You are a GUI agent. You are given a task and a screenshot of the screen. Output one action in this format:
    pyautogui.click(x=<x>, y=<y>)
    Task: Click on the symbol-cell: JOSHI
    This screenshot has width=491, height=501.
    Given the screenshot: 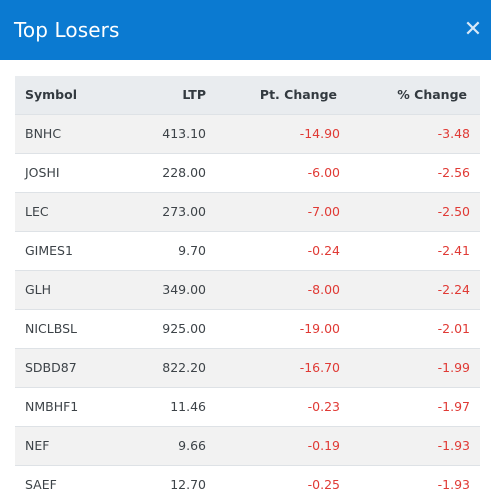 What is the action you would take?
    pyautogui.click(x=42, y=172)
    